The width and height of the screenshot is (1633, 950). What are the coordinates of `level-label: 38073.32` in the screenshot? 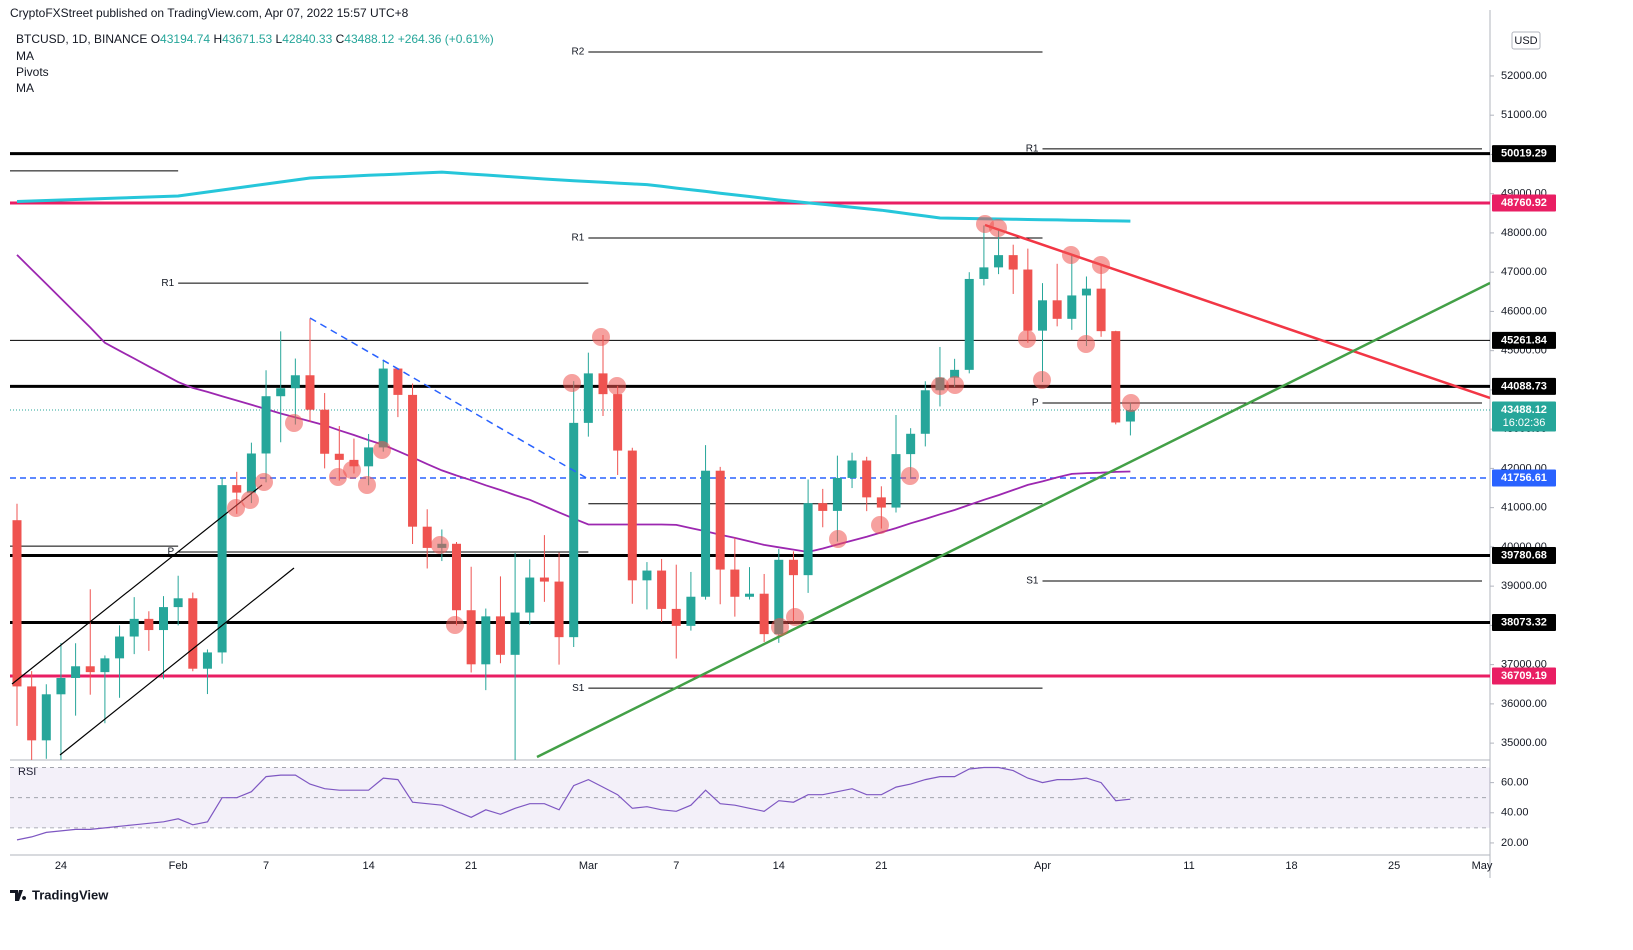 It's located at (1524, 622).